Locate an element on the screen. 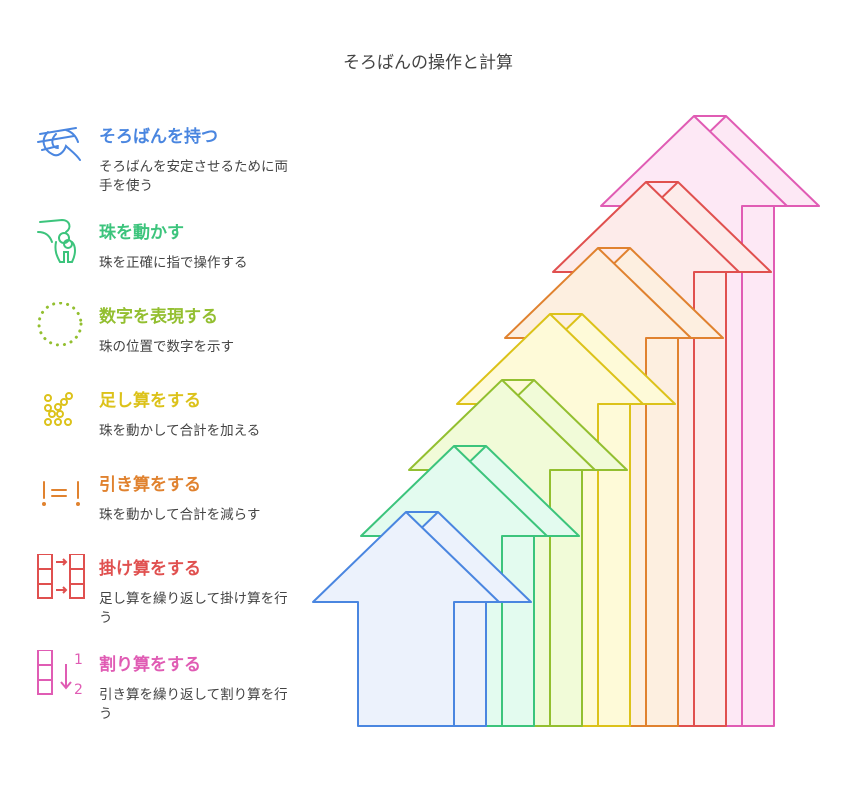 This screenshot has width=856, height=794. step-description: 珠を正確に指で操作する is located at coordinates (173, 263).